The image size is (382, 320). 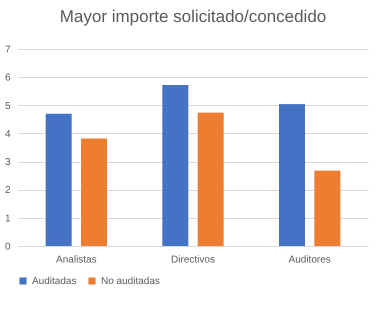 I want to click on legend-label: Auditadas, so click(x=54, y=281).